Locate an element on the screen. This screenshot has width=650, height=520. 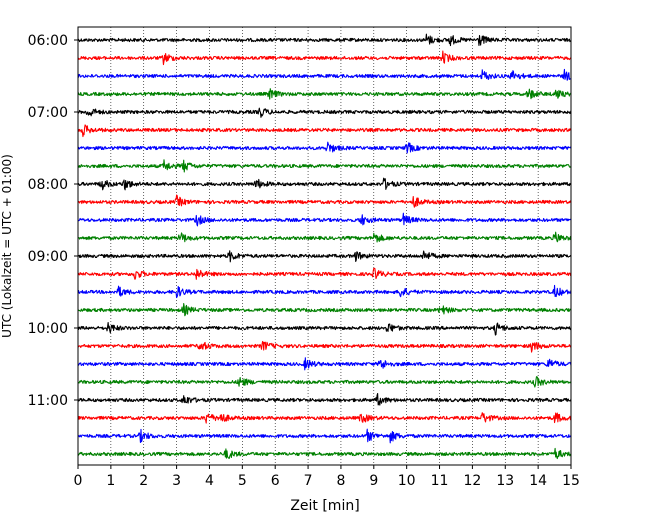
x-tick-label: 8 is located at coordinates (340, 481).